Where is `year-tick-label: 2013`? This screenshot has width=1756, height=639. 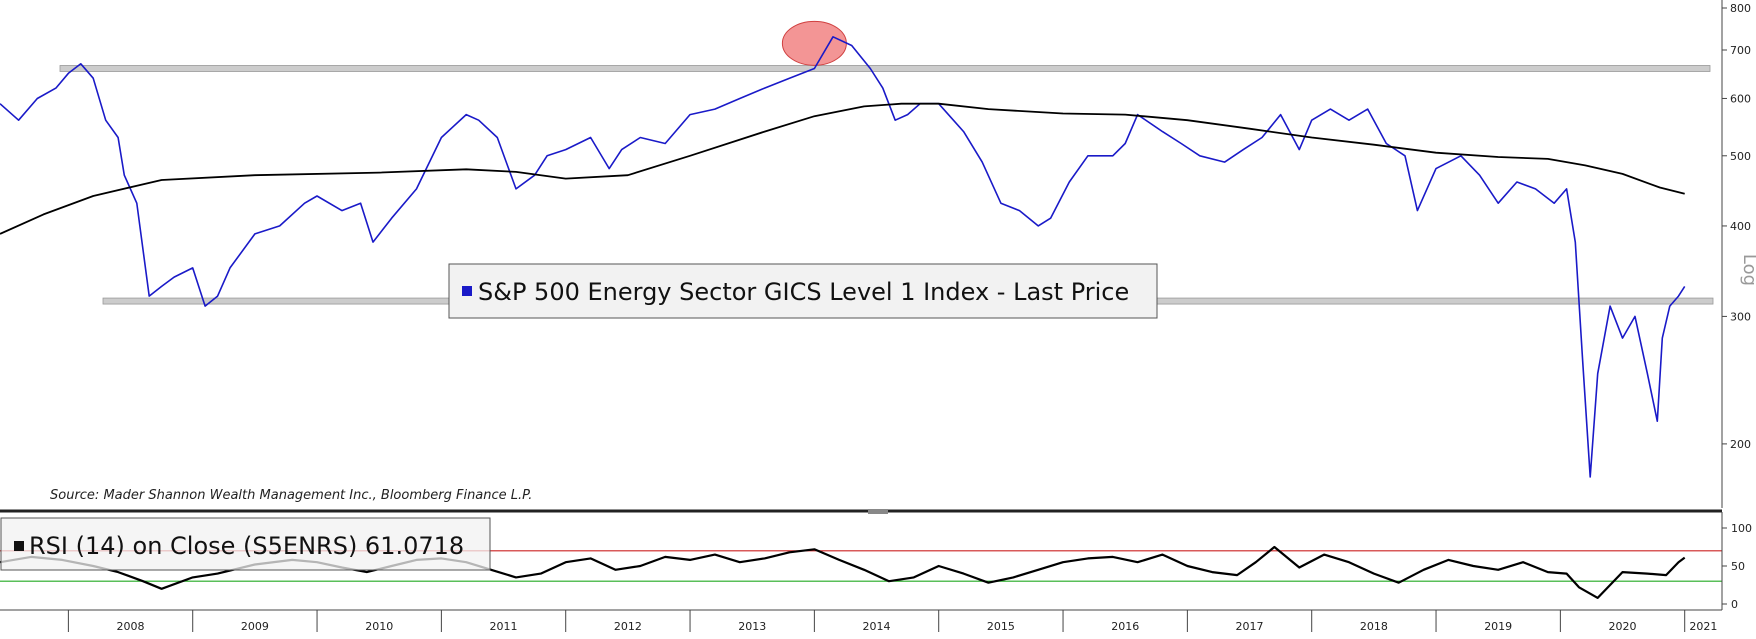
year-tick-label: 2013 is located at coordinates (752, 626).